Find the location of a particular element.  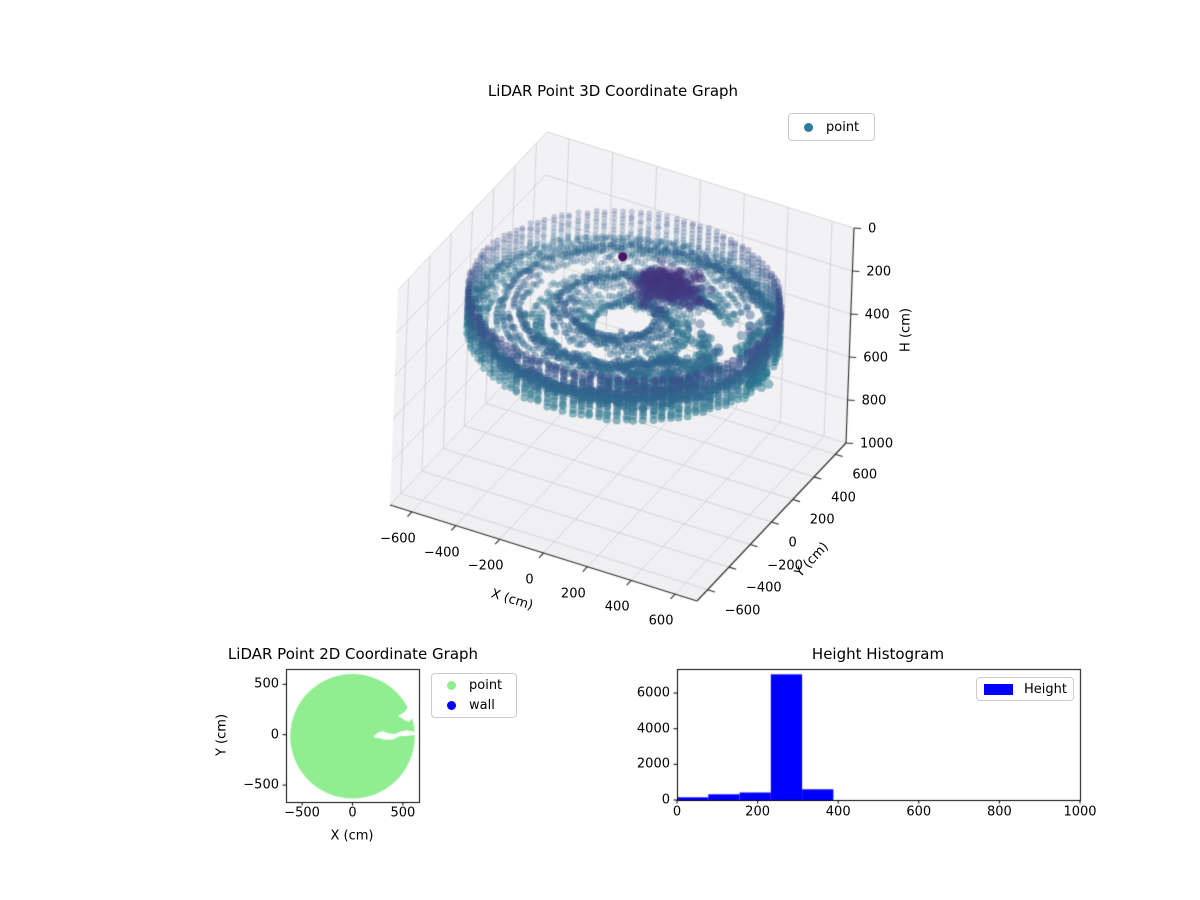

plot3d-zlabel: H (cm) is located at coordinates (906, 330).